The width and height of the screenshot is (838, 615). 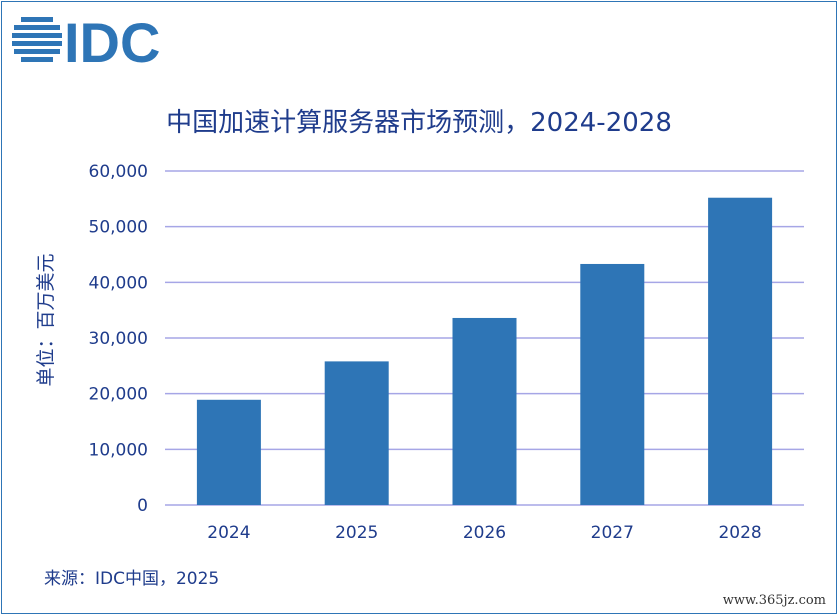 I want to click on bar-2024, so click(x=228, y=452).